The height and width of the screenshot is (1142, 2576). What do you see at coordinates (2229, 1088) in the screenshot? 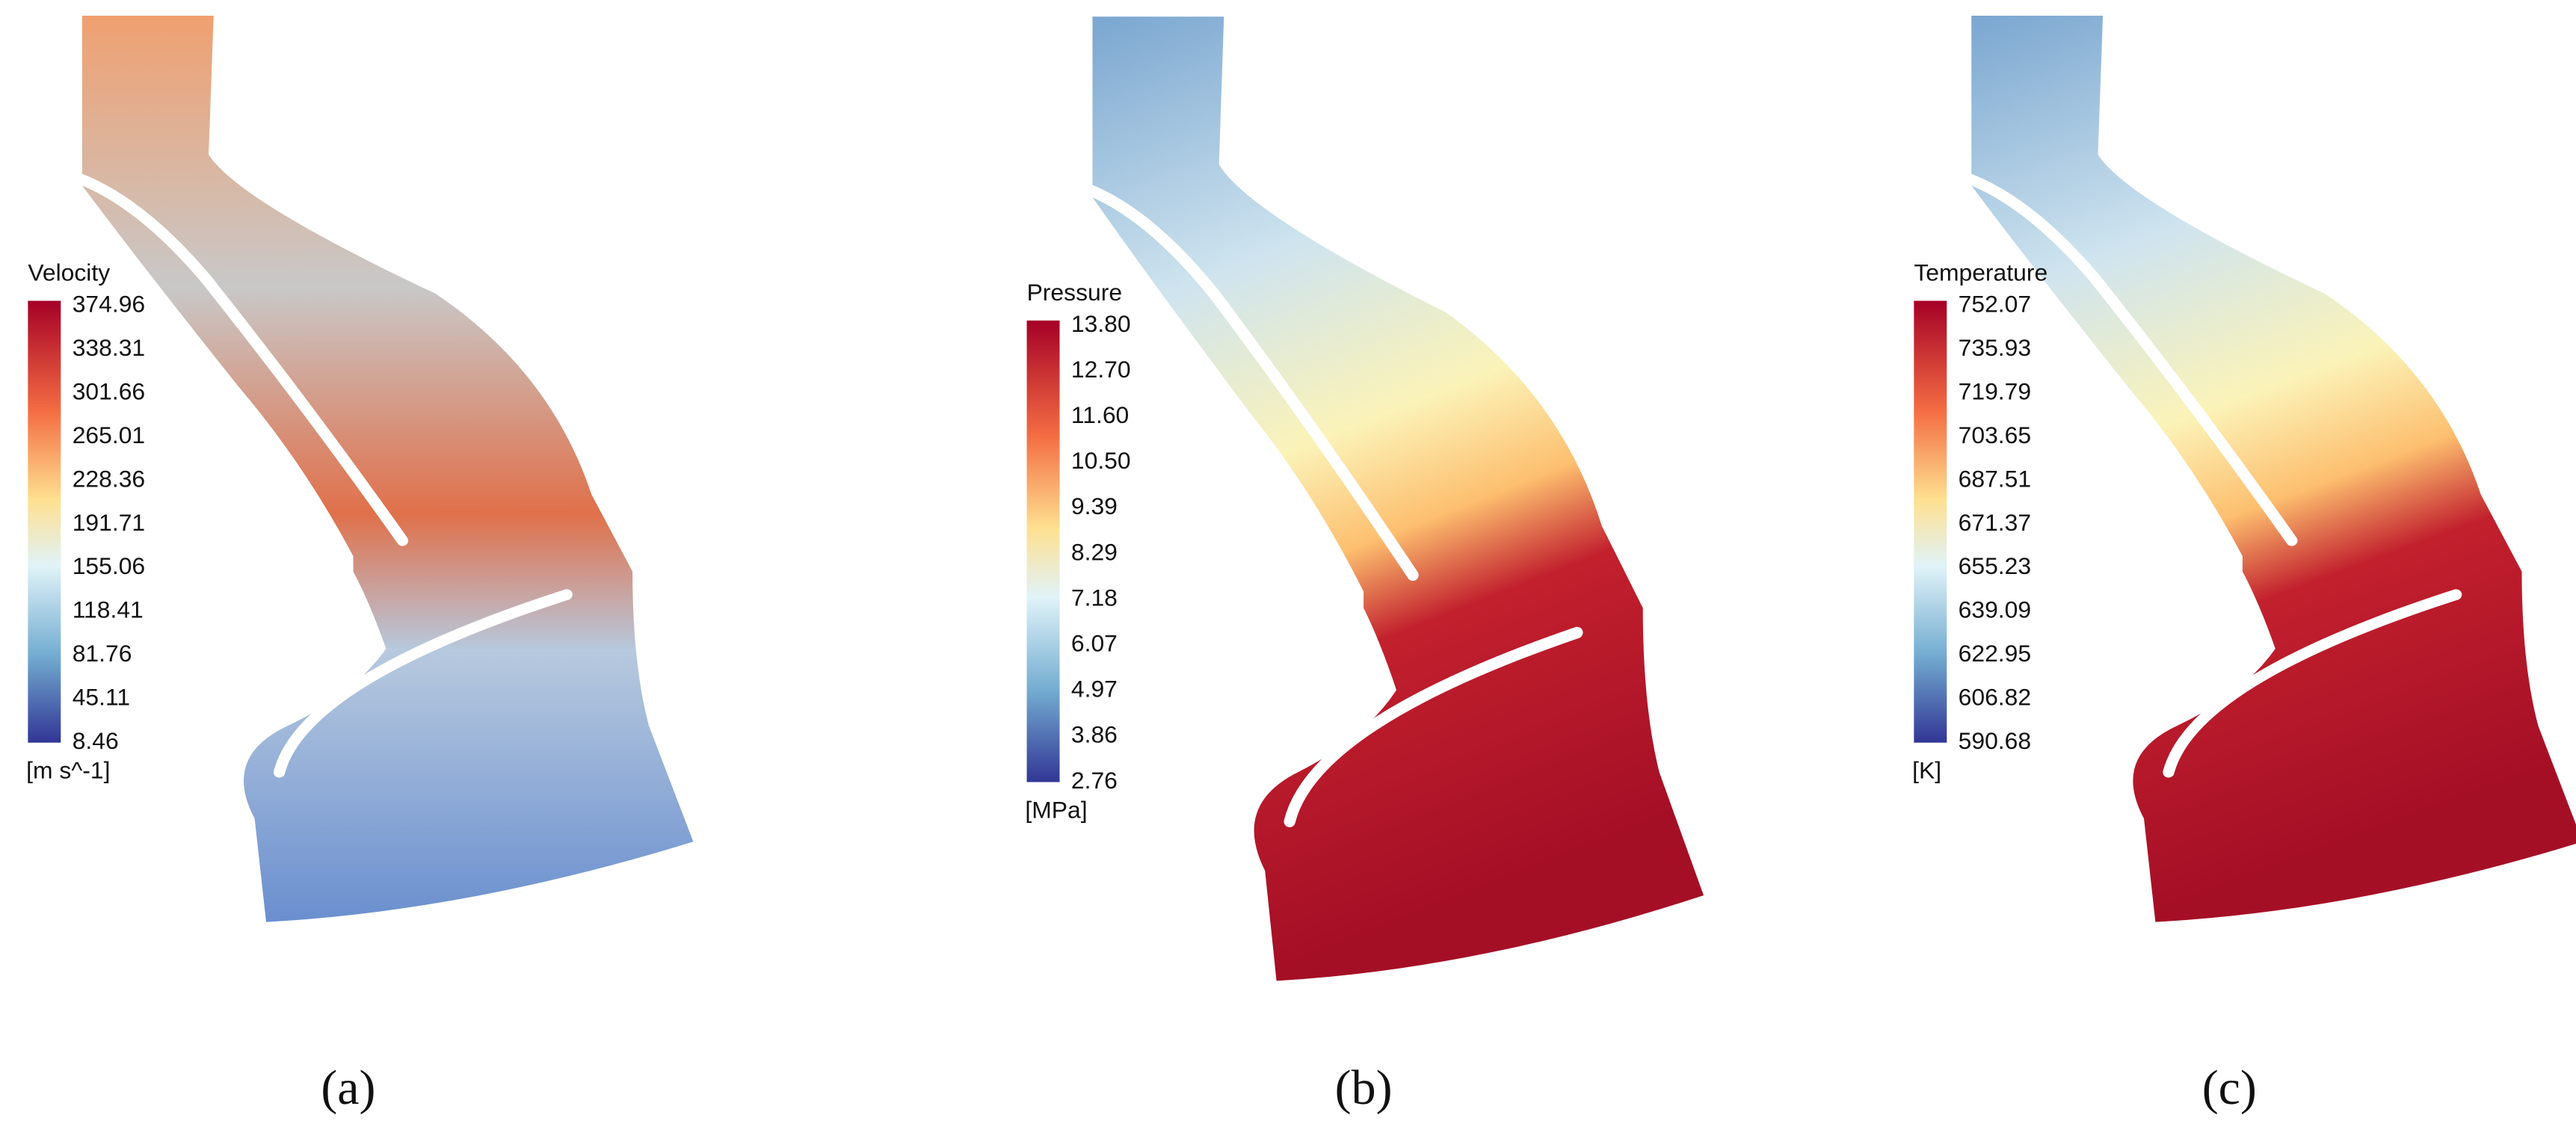
I see `panel-caption: (c)` at bounding box center [2229, 1088].